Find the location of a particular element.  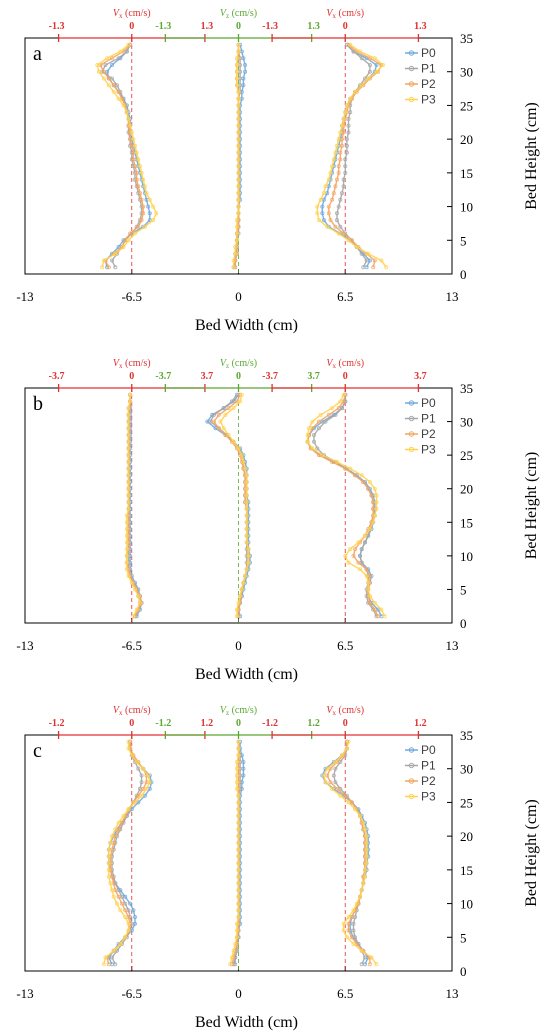

y-axis-title: Bed Height (cm) is located at coordinates (531, 506).